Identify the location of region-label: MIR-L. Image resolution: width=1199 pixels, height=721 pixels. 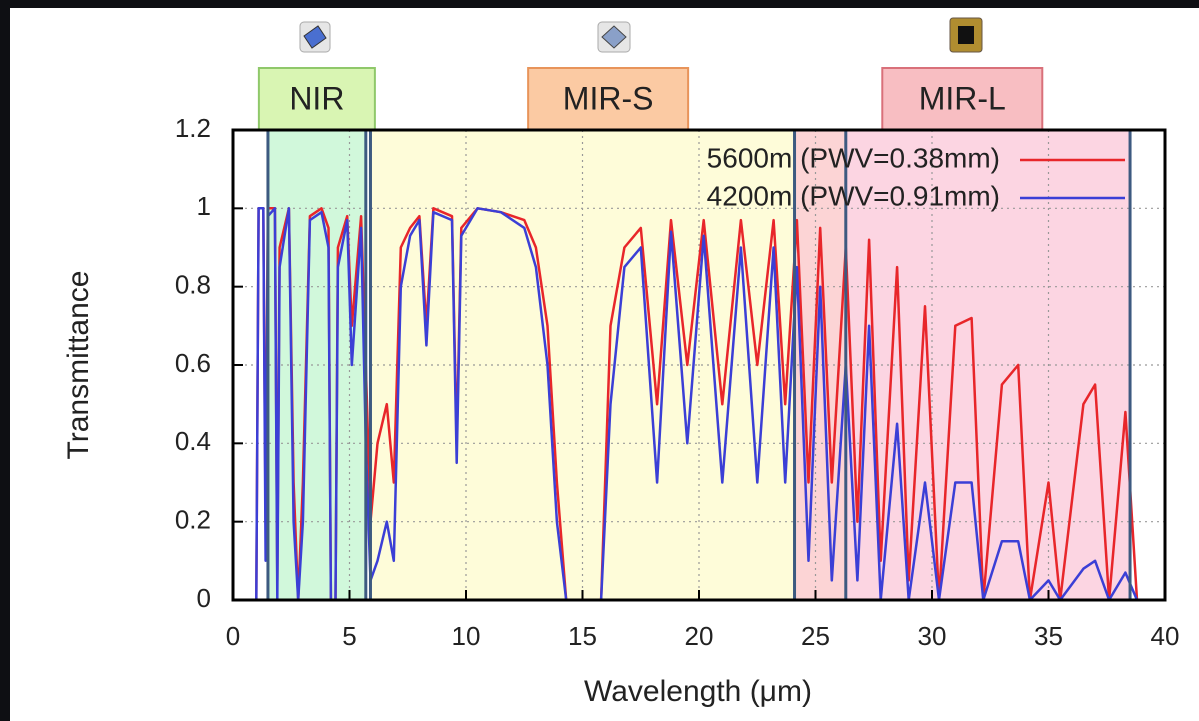
(962, 98).